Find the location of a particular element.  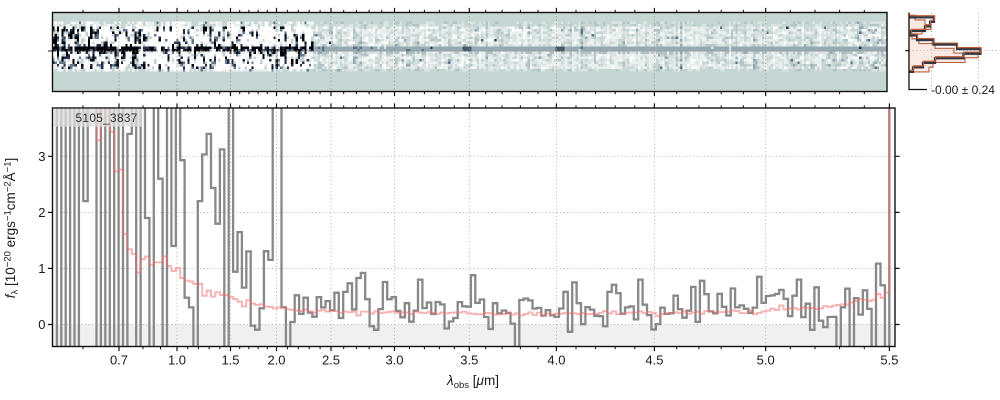

svg-text: 1.0 is located at coordinates (177, 360).